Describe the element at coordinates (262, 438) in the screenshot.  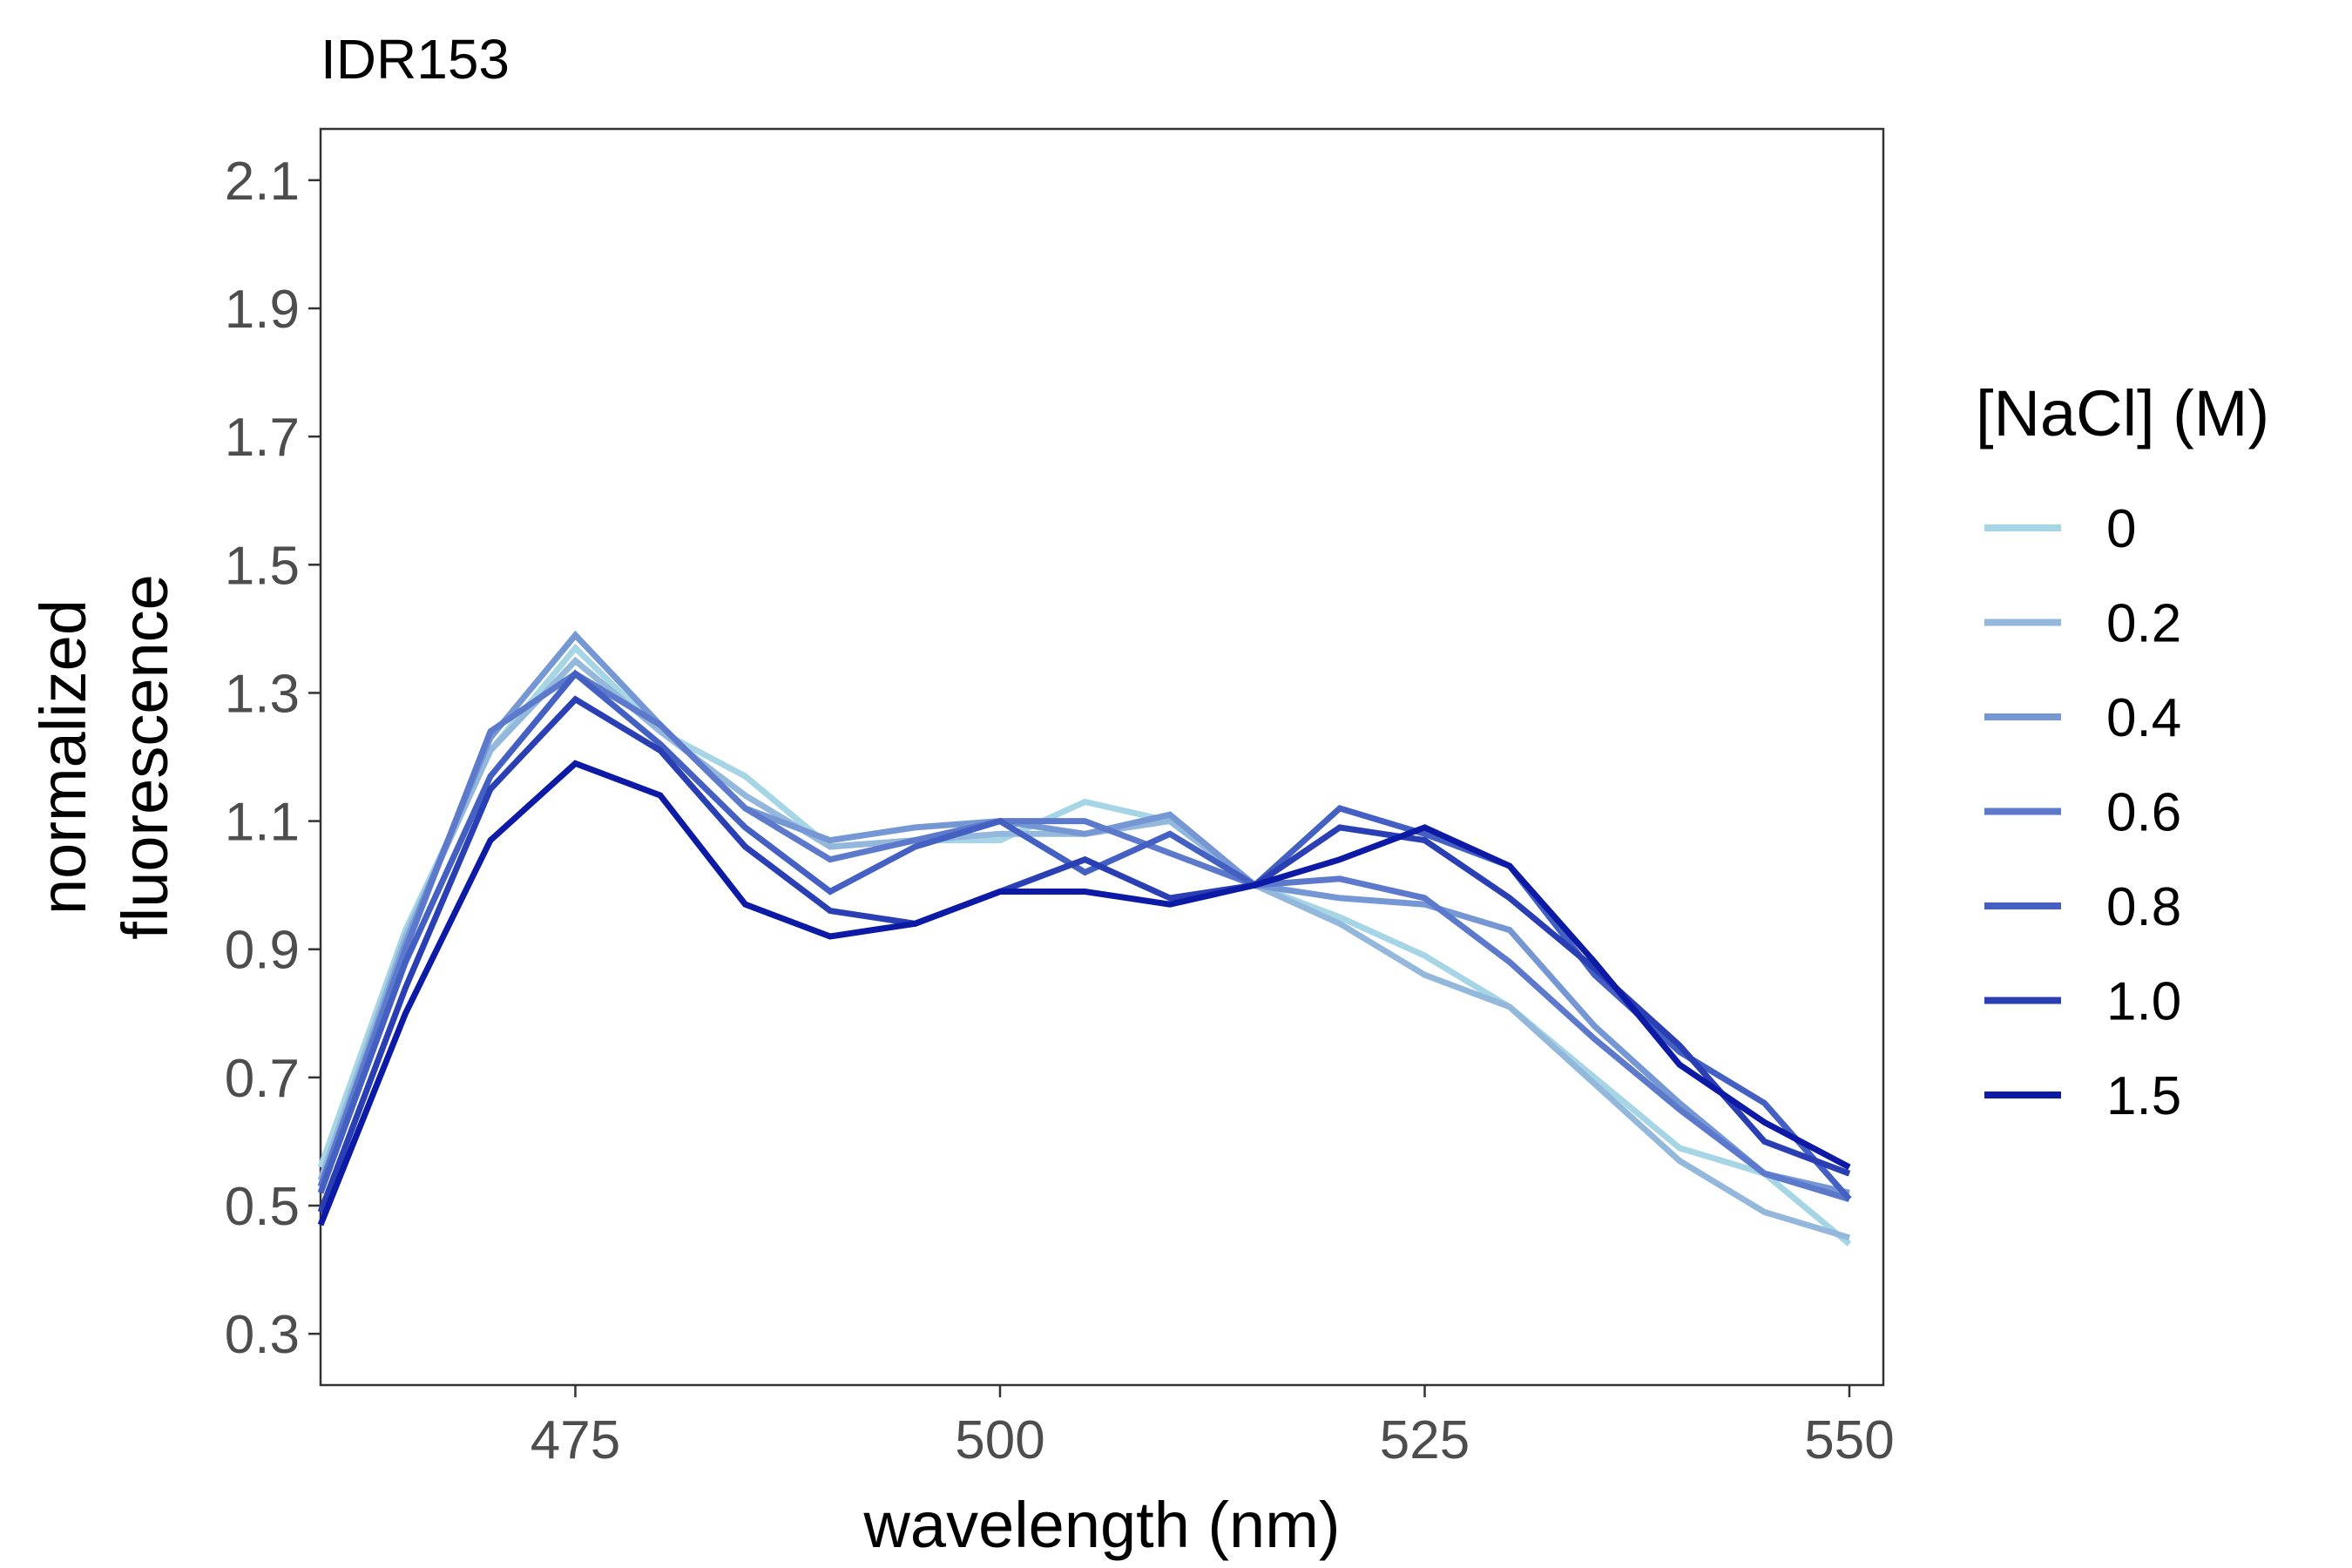
I see `y-tick-label: 1.7` at that location.